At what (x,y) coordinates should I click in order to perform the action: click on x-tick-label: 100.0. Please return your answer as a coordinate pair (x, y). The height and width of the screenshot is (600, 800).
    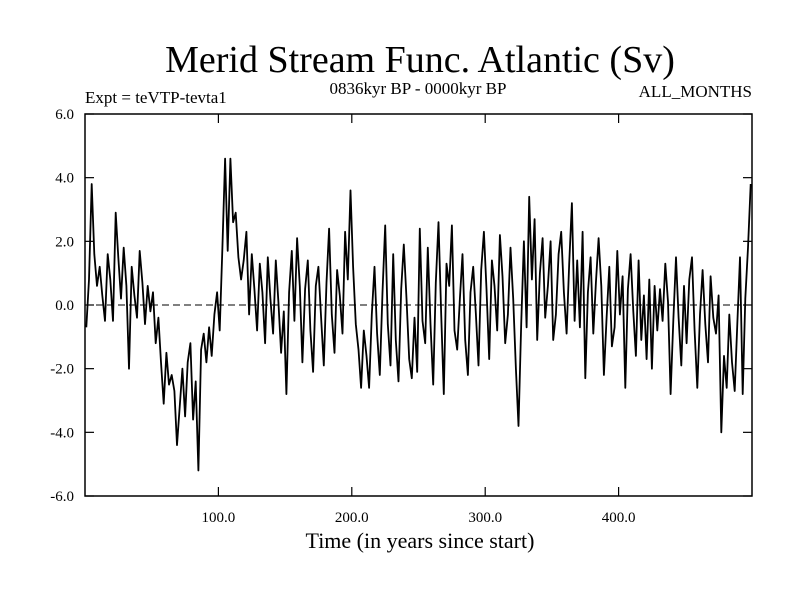
    Looking at the image, I should click on (219, 518).